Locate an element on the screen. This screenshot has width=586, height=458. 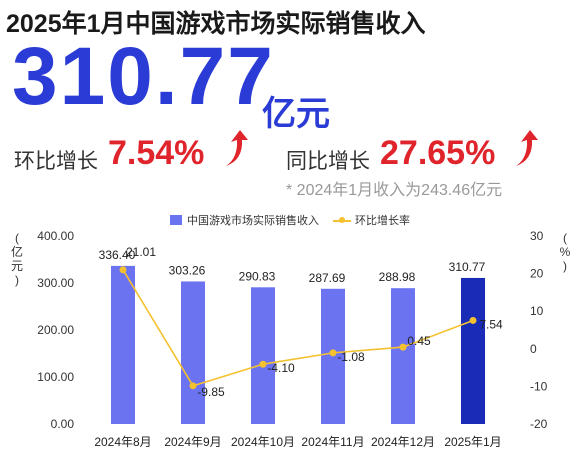
x-axis-tick-label: 2024年10月 is located at coordinates (263, 442).